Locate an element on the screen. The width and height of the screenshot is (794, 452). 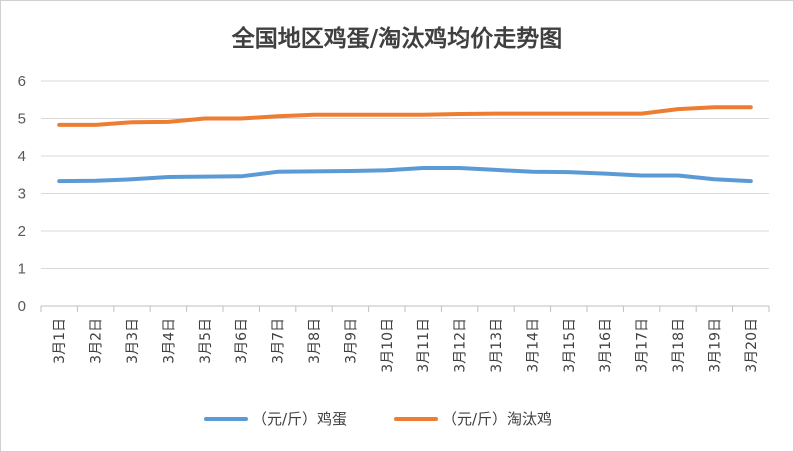
x-tick-label: 3月5日 is located at coordinates (206, 341).